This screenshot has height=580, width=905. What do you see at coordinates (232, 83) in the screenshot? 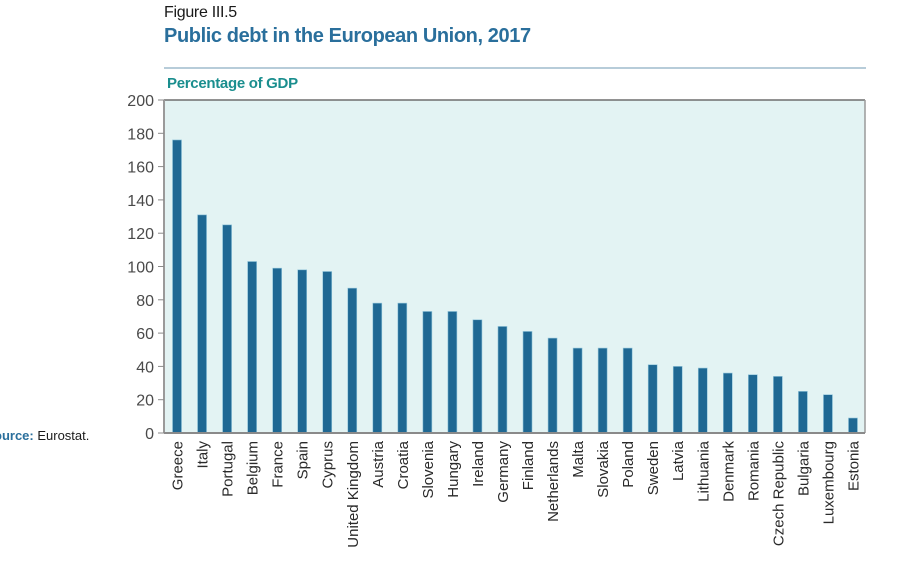
I see `unit-label: Percentage of GDP` at bounding box center [232, 83].